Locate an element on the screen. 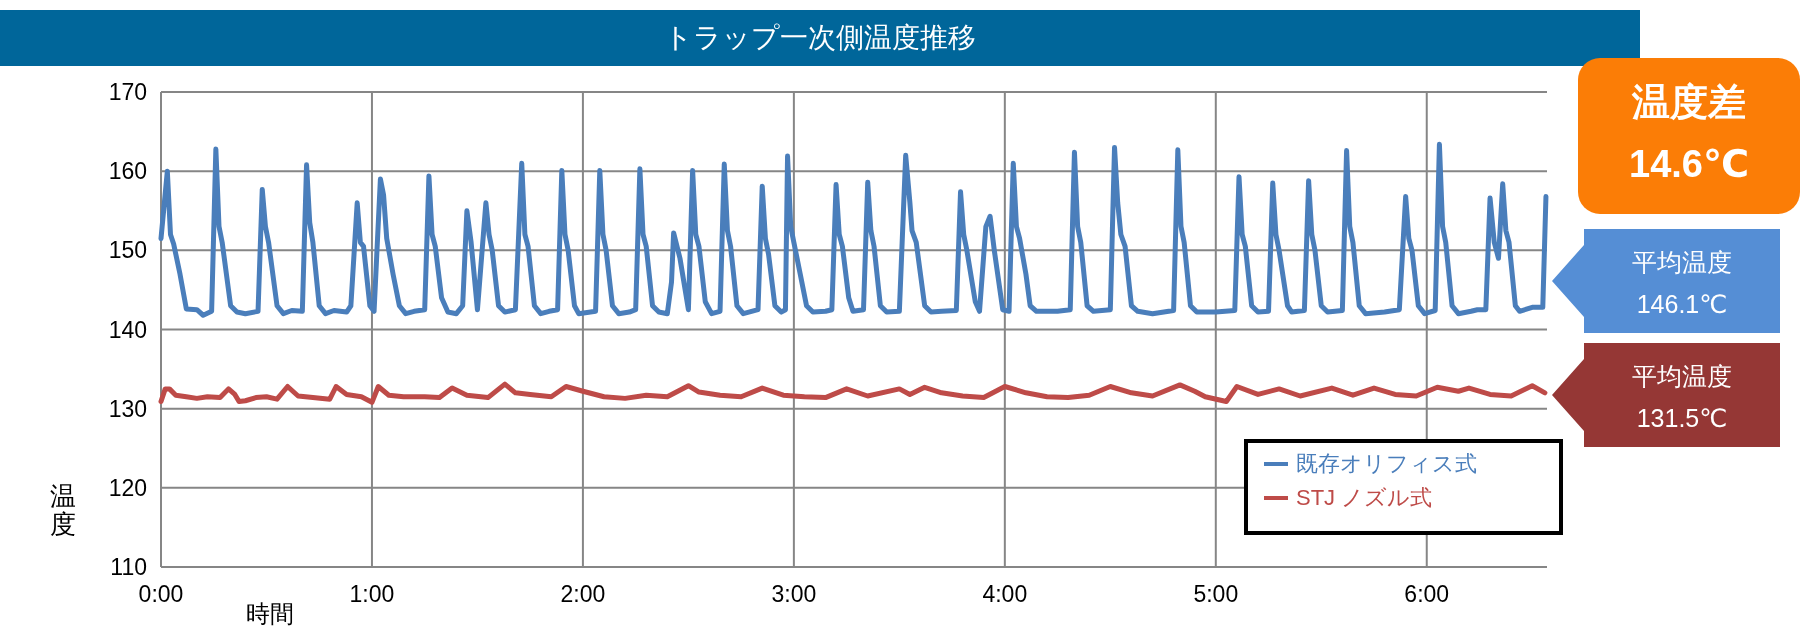  y-axis-title: 温度 is located at coordinates (63, 510).